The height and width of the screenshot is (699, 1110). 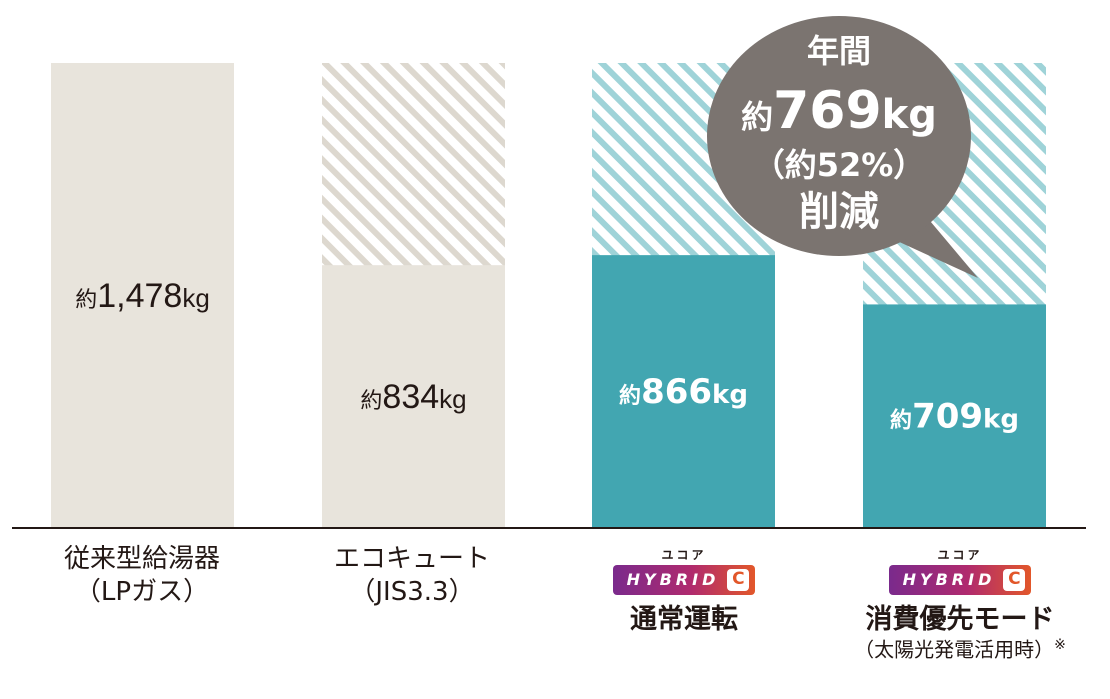 I want to click on category-label-hybrid-priority: ユコア HYBRID C 消費優先モード （太陽光発電活用時）※, so click(x=960, y=605).